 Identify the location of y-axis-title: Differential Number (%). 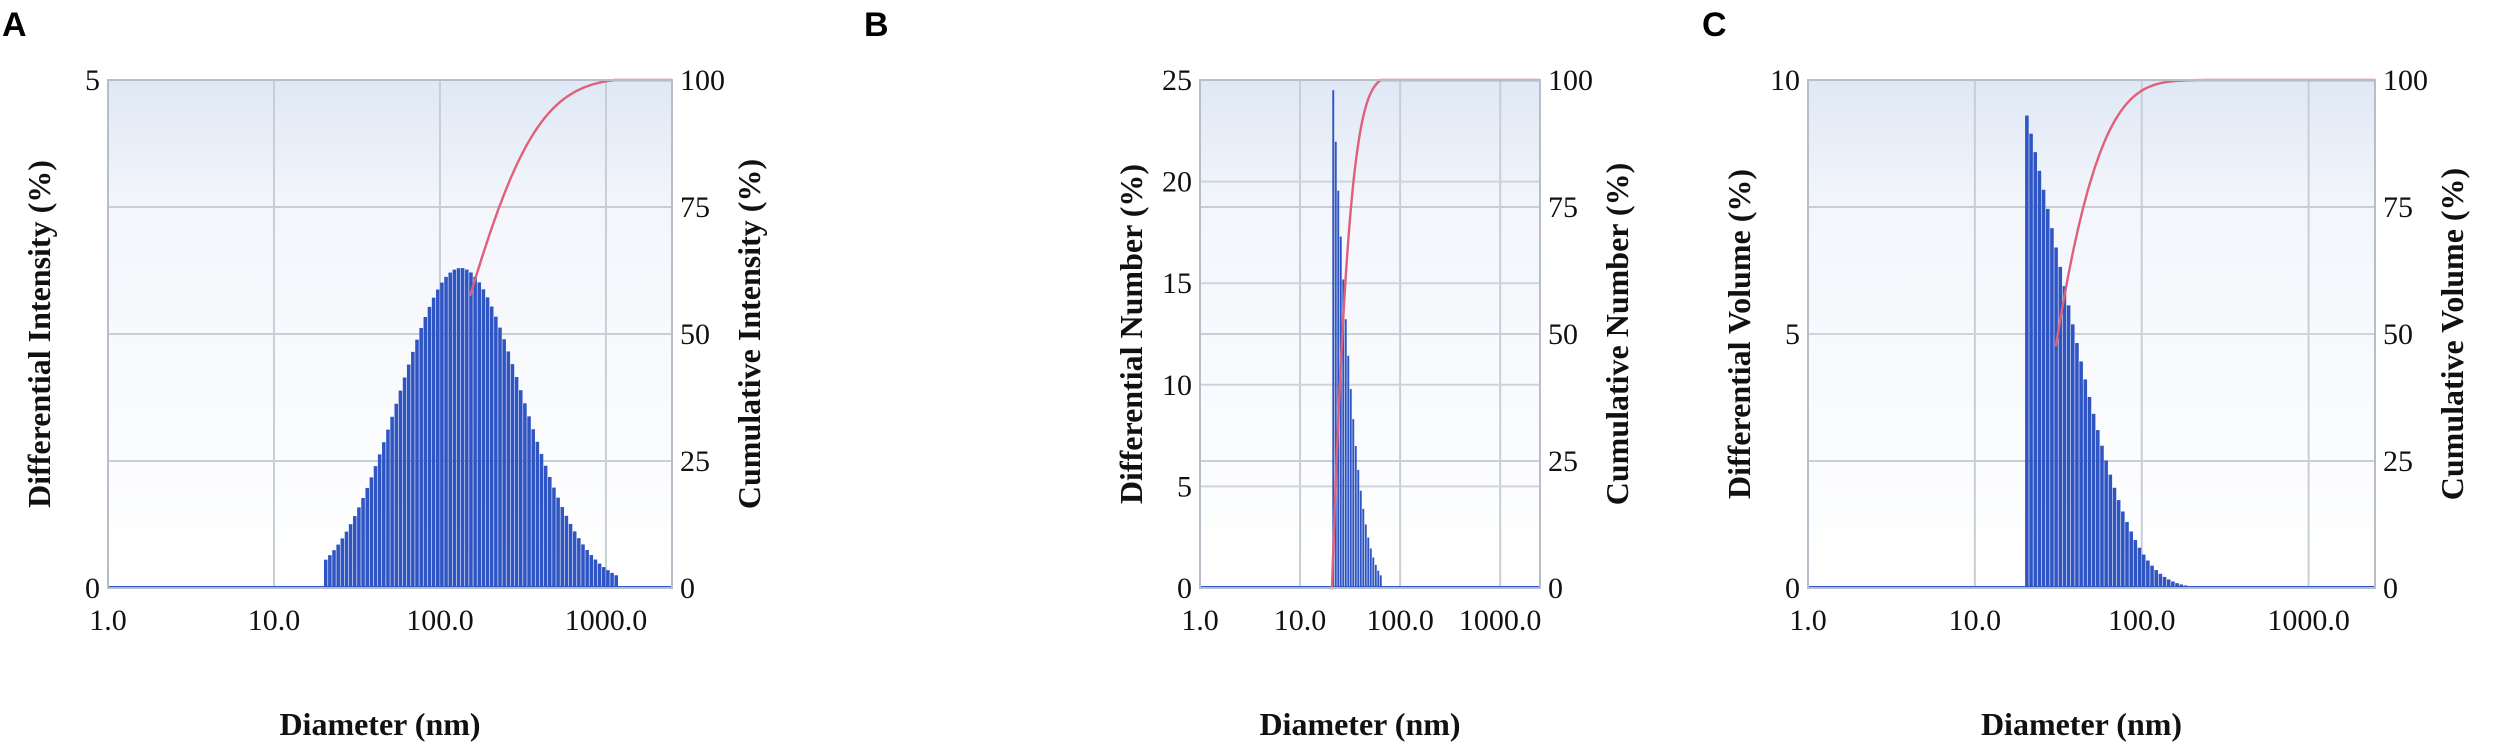
(1131, 334).